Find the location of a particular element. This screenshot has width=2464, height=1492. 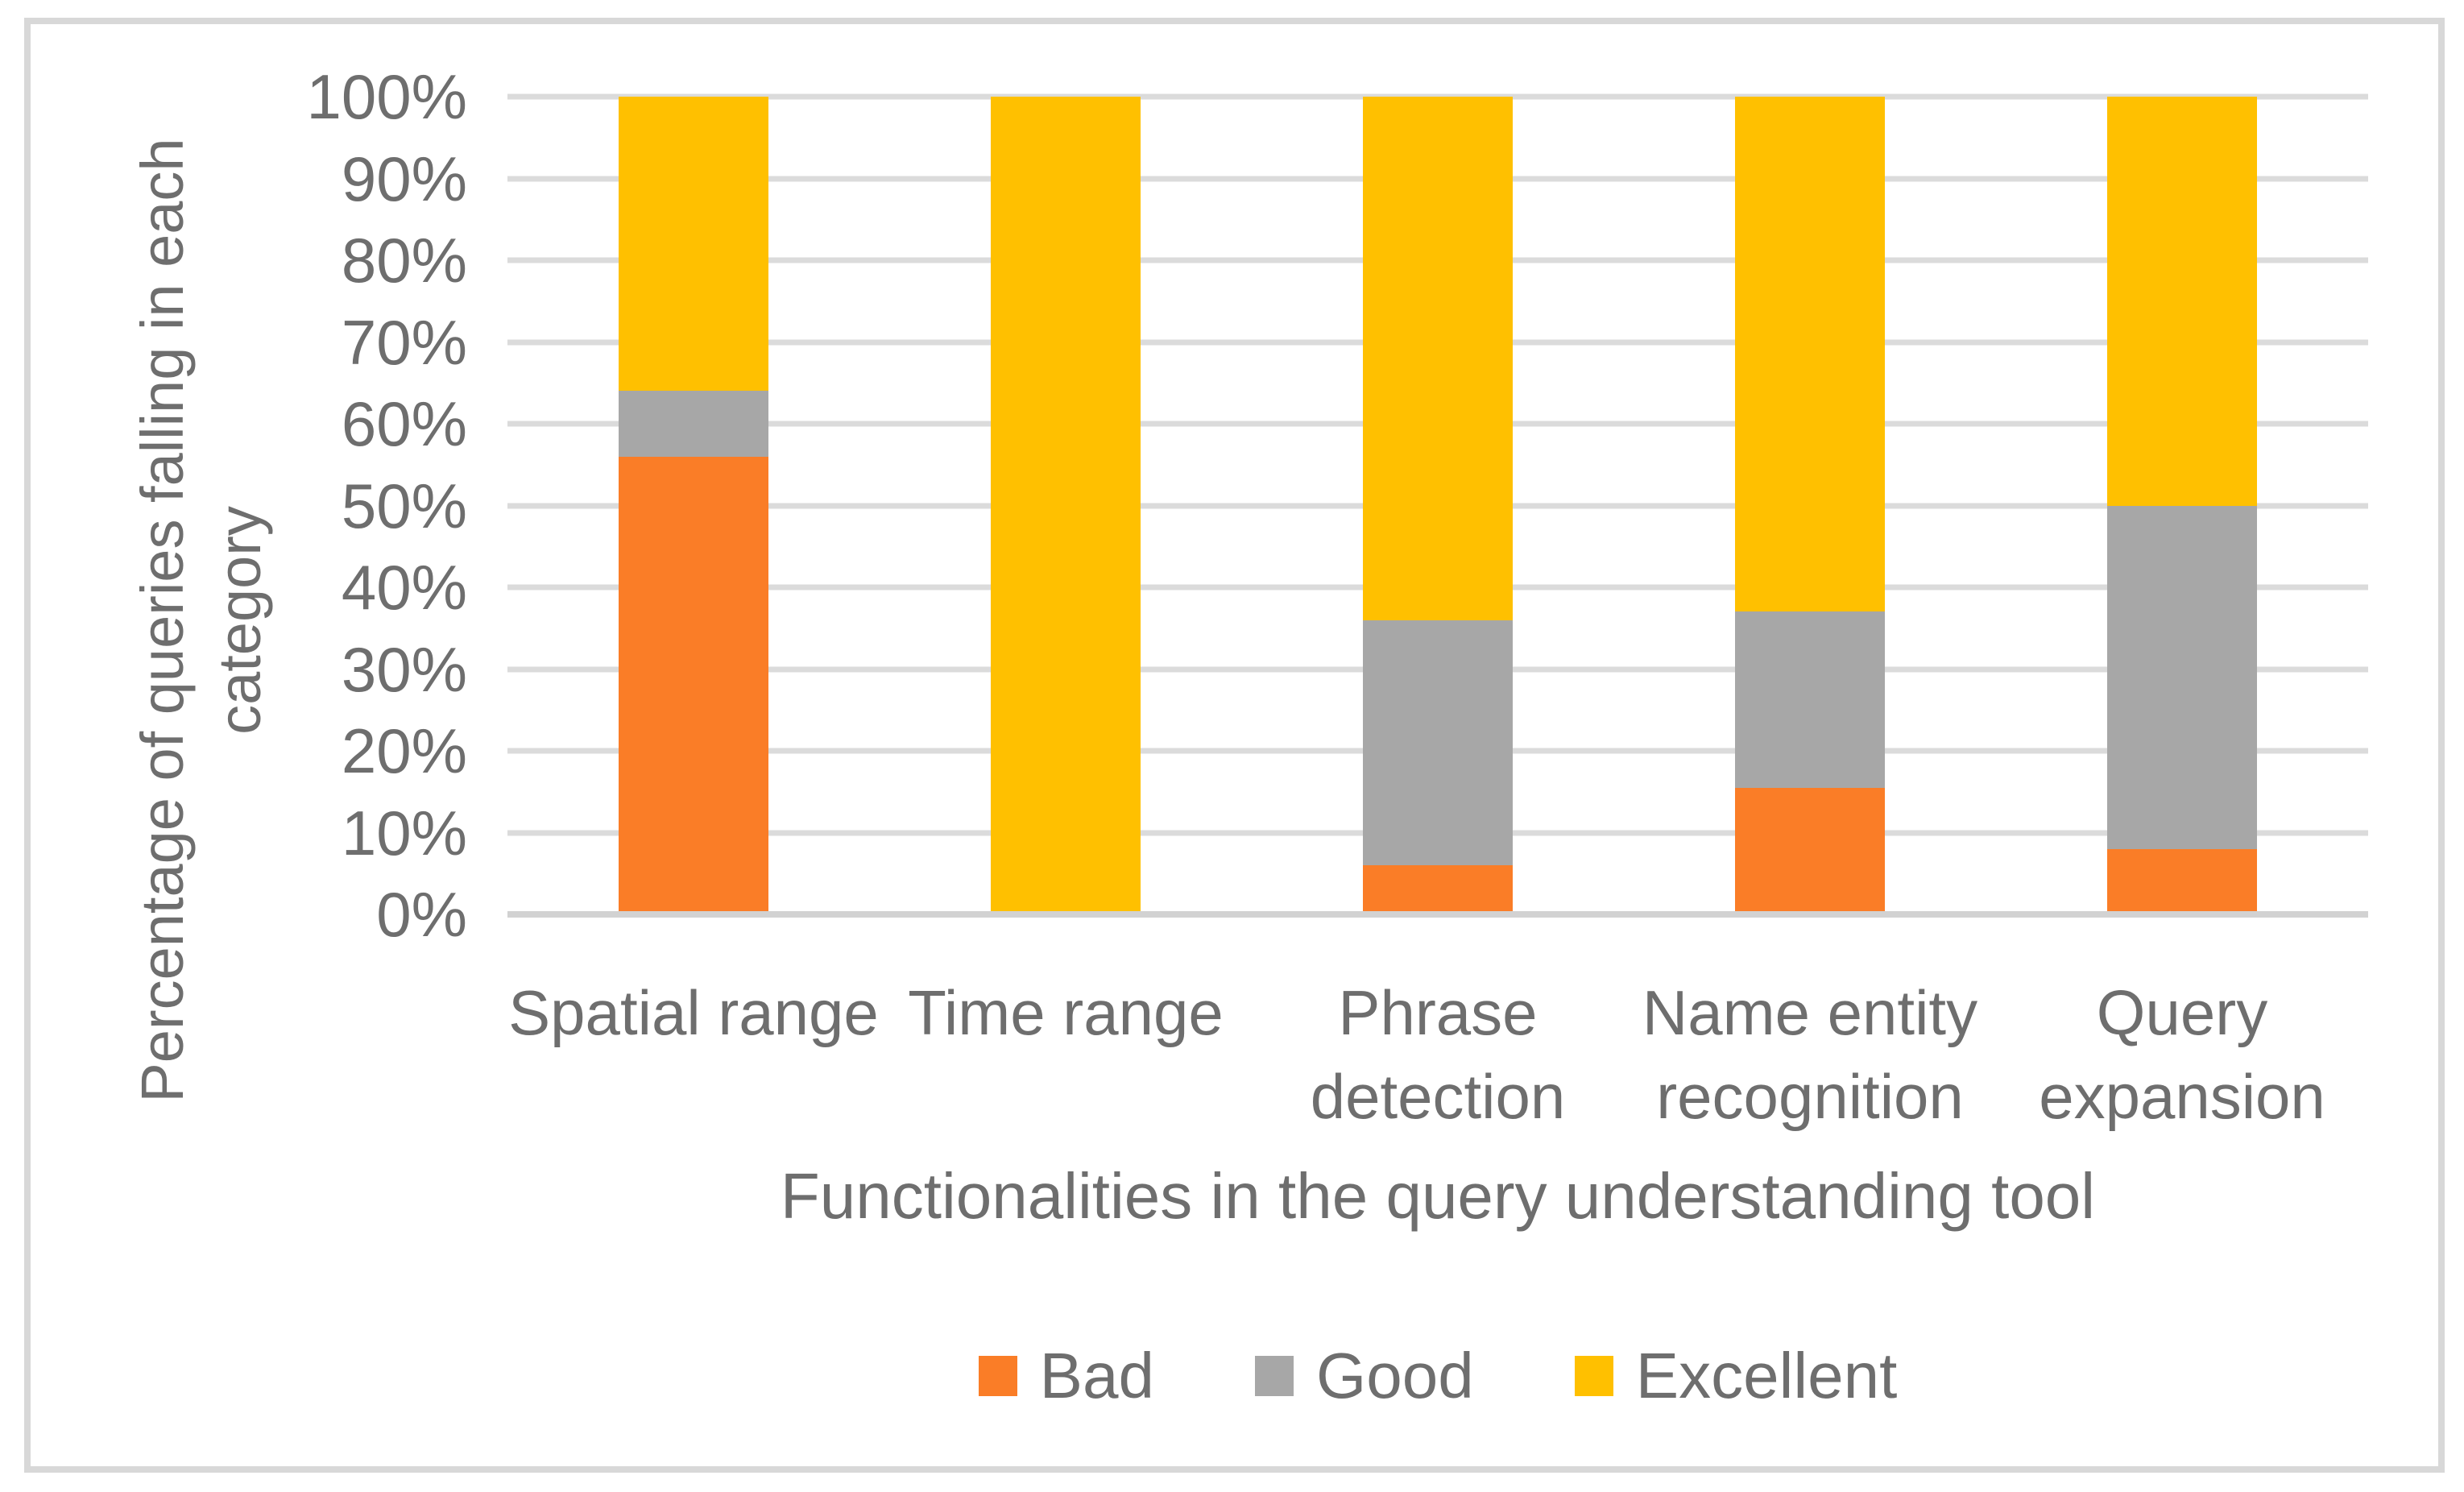

legend-swatch-bad is located at coordinates (997, 1376).